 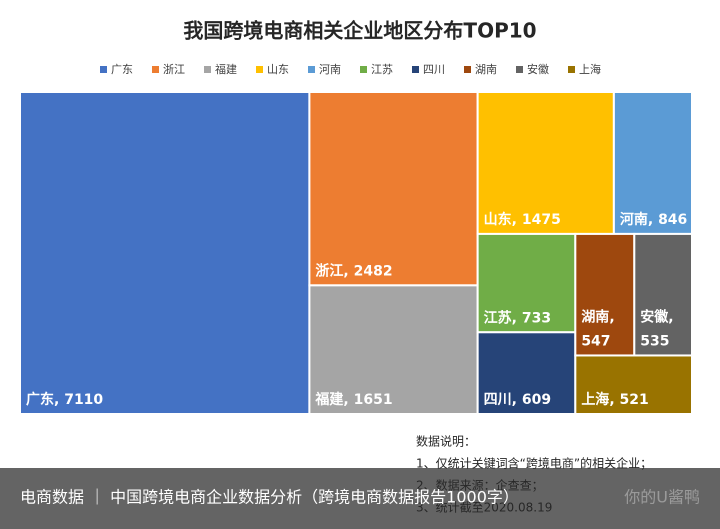 I want to click on cell-category: 安徽, so click(x=654, y=316).